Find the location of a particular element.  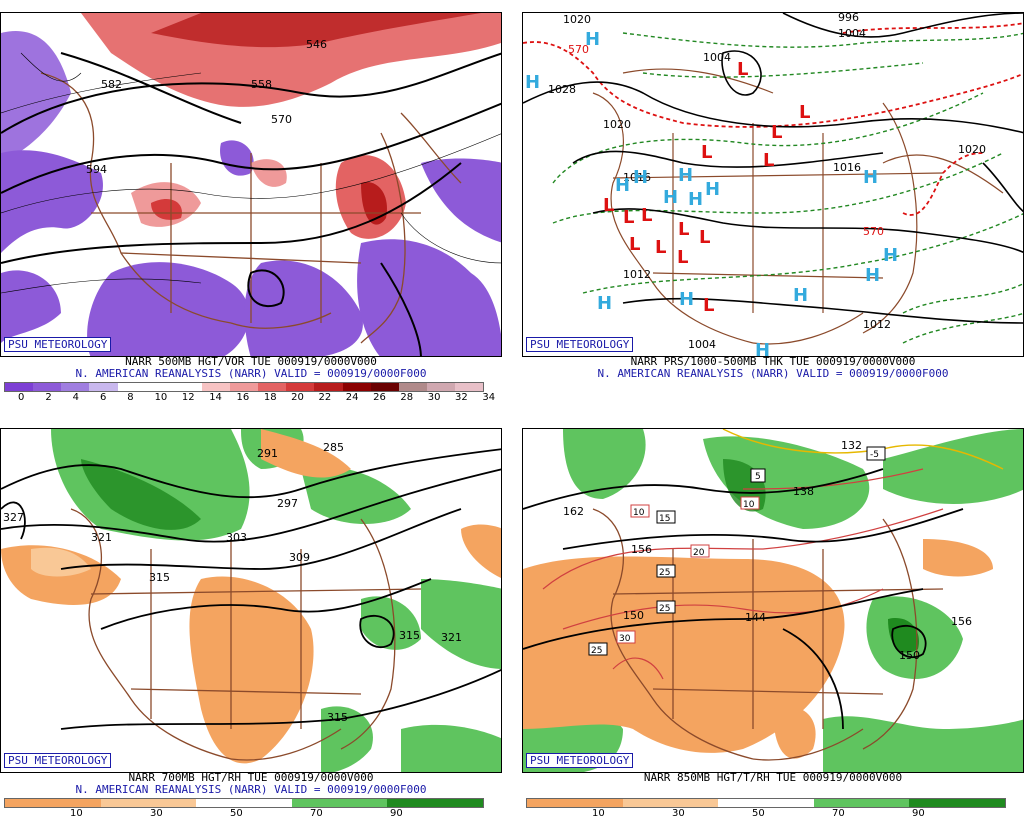

contour-label: 582 is located at coordinates (111, 84).